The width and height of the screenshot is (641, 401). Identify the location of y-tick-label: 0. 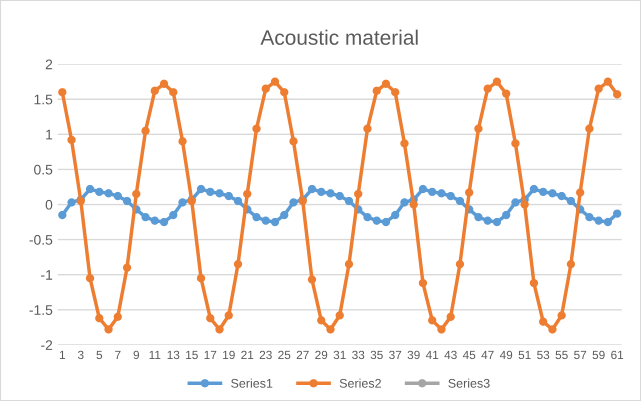
(49, 205).